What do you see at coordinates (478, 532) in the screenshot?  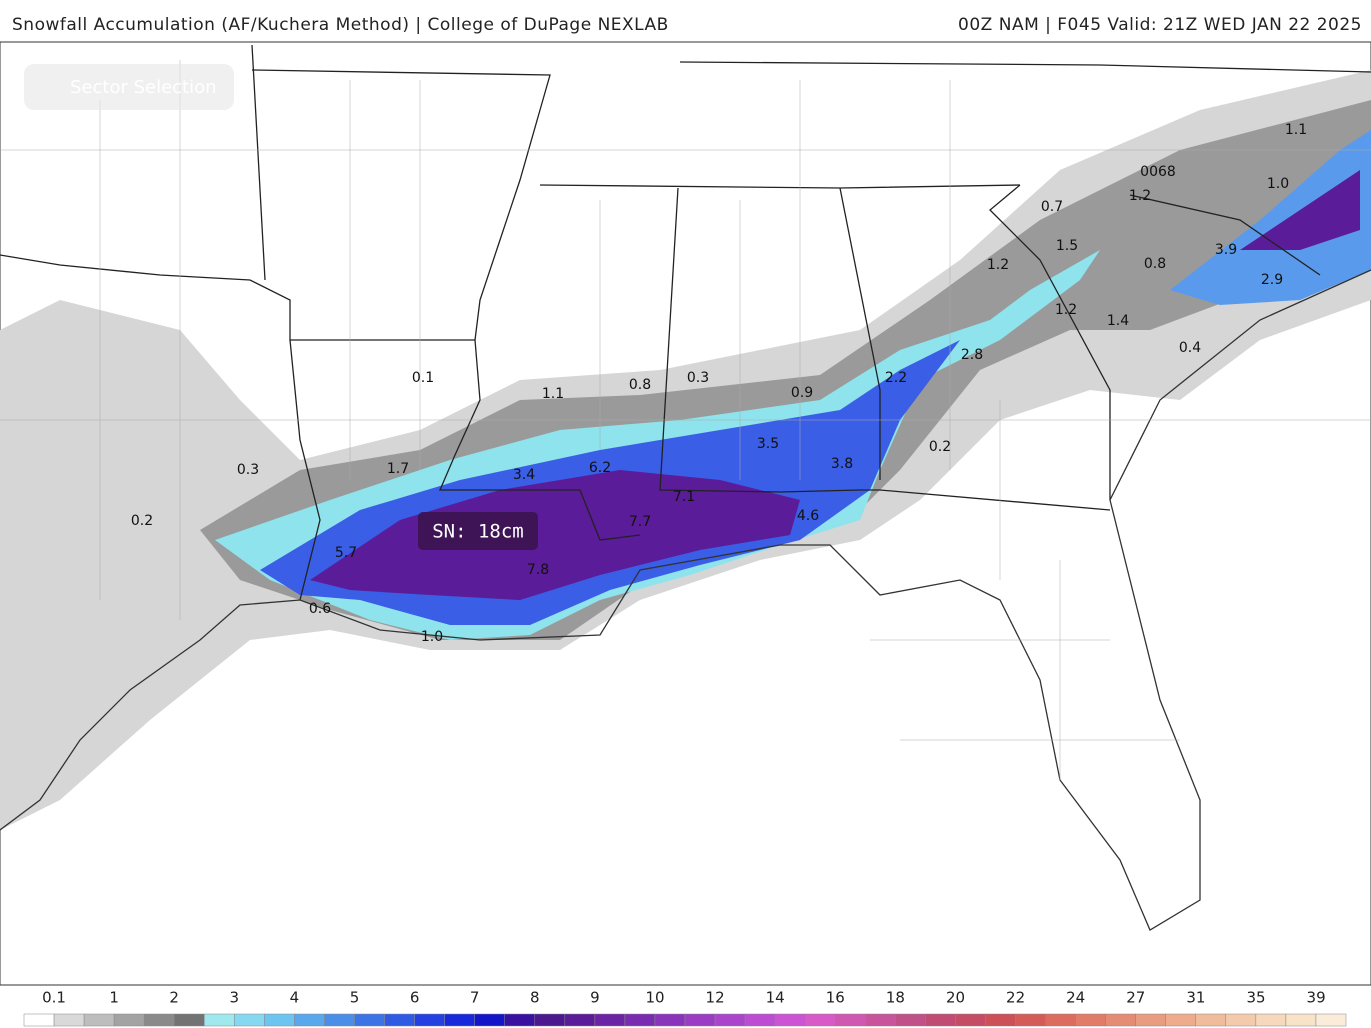 I see `tooltip-text: SN: 18cm` at bounding box center [478, 532].